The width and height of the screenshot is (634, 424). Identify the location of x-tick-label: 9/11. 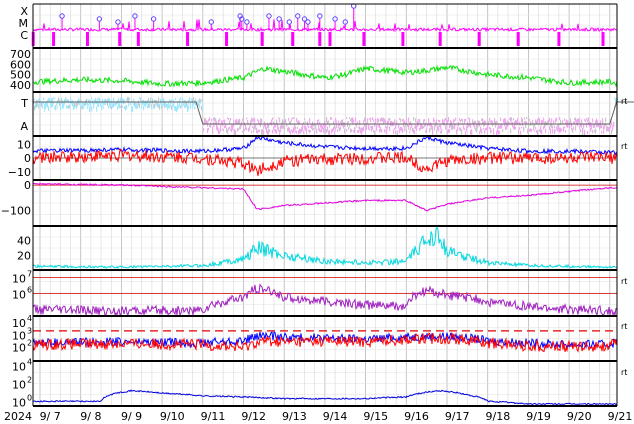
(213, 416).